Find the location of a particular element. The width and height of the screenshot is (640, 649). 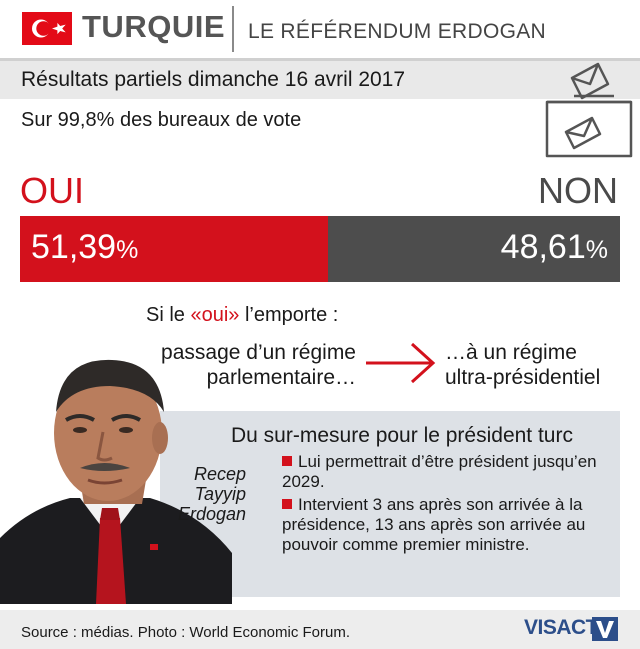

turkey-flag-icon is located at coordinates (47, 28).